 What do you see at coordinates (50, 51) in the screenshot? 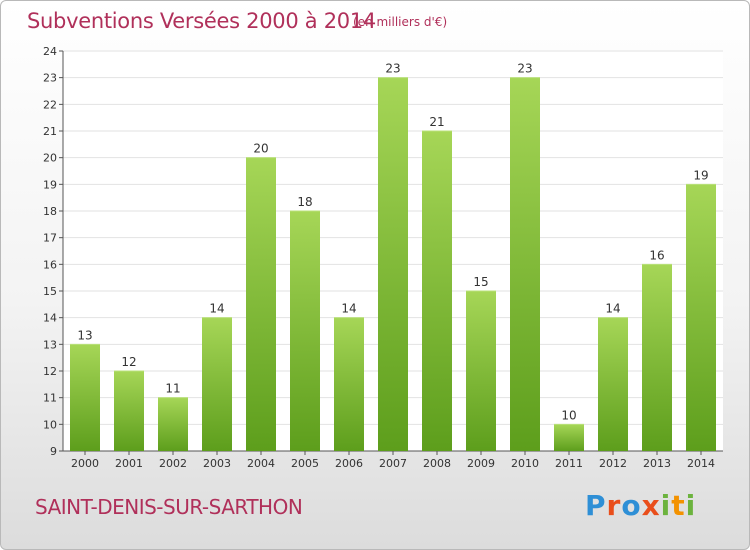
I see `y-tick-label: 24` at bounding box center [50, 51].